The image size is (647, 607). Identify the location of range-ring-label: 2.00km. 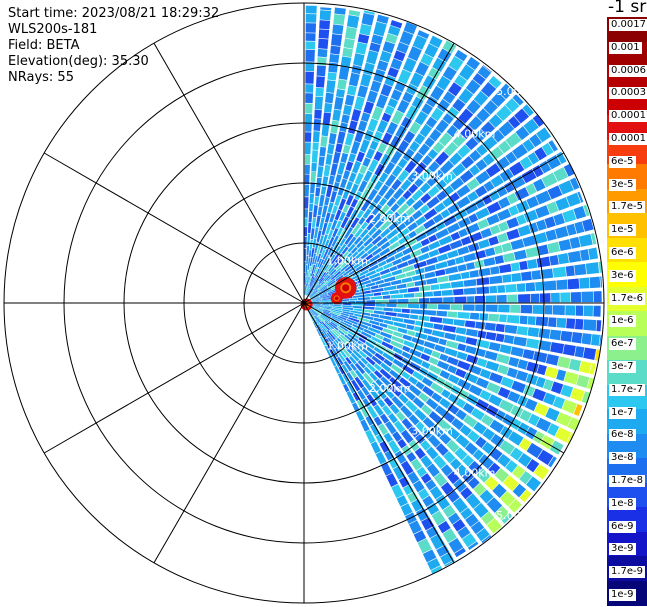
(390, 218).